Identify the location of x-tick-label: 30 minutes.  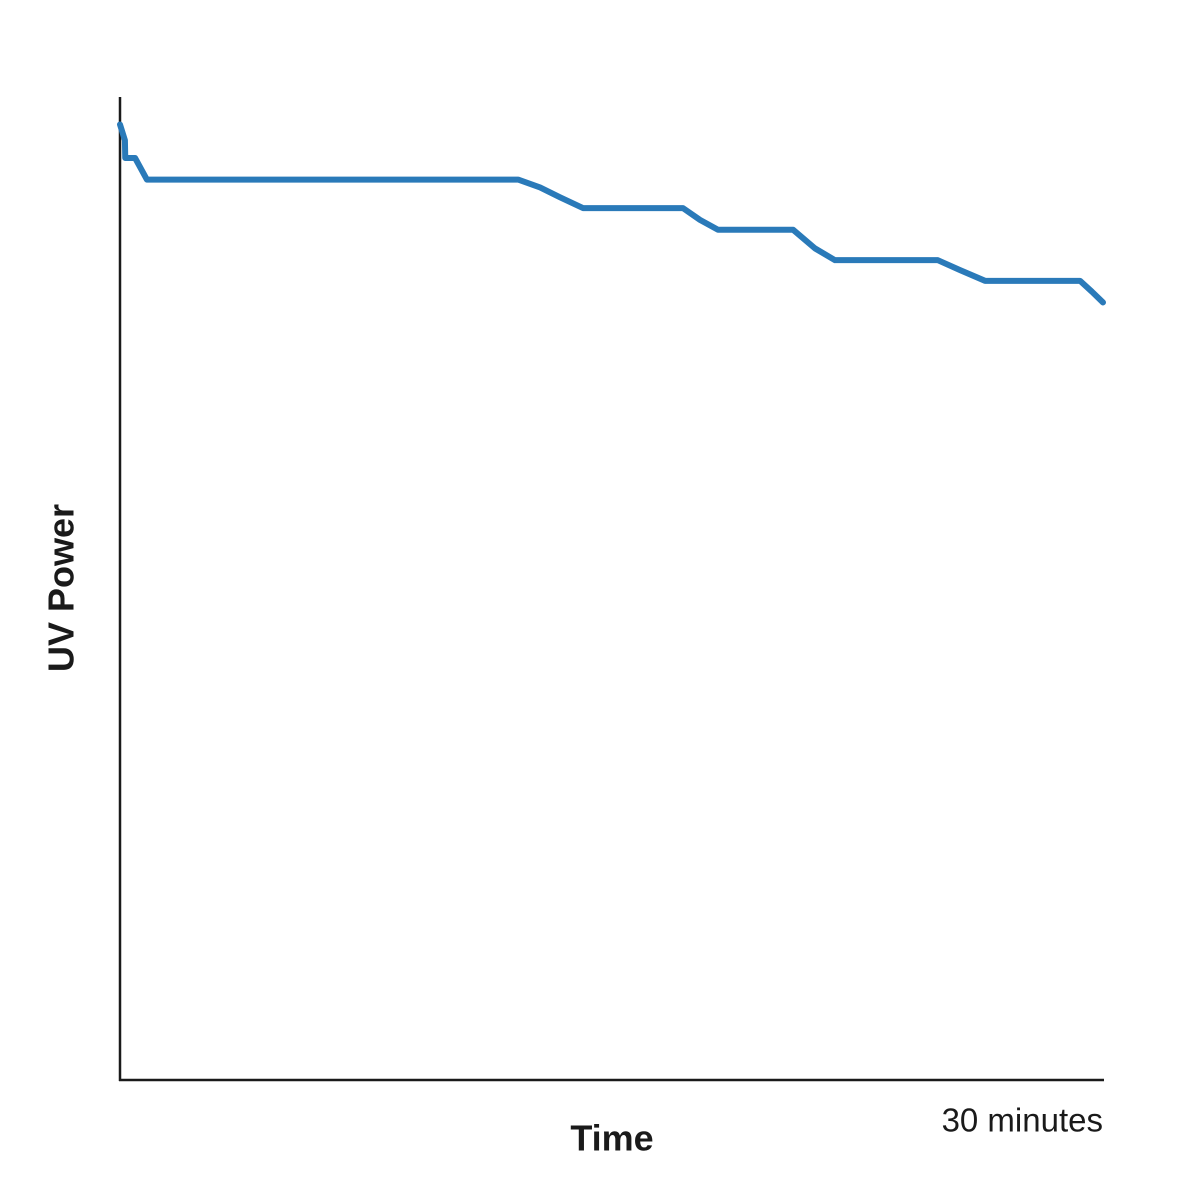
(1022, 1120).